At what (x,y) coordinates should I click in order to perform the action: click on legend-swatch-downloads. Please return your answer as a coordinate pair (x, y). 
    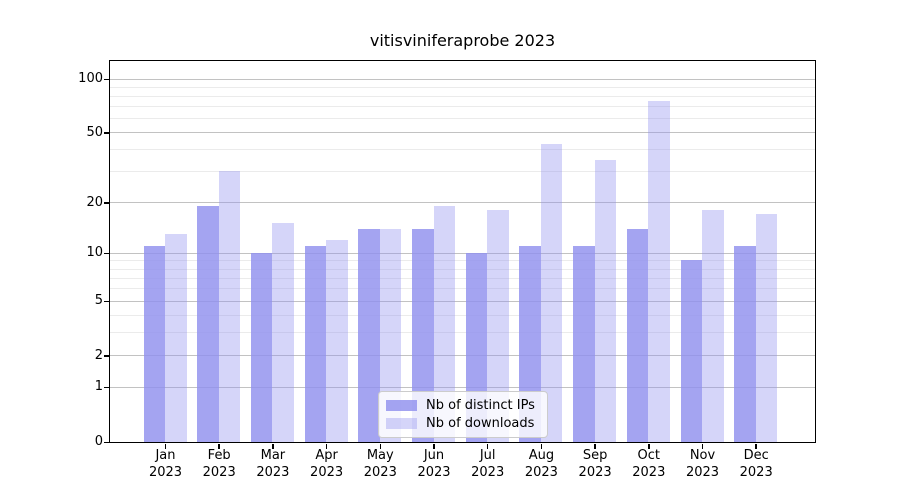
    Looking at the image, I should click on (401, 423).